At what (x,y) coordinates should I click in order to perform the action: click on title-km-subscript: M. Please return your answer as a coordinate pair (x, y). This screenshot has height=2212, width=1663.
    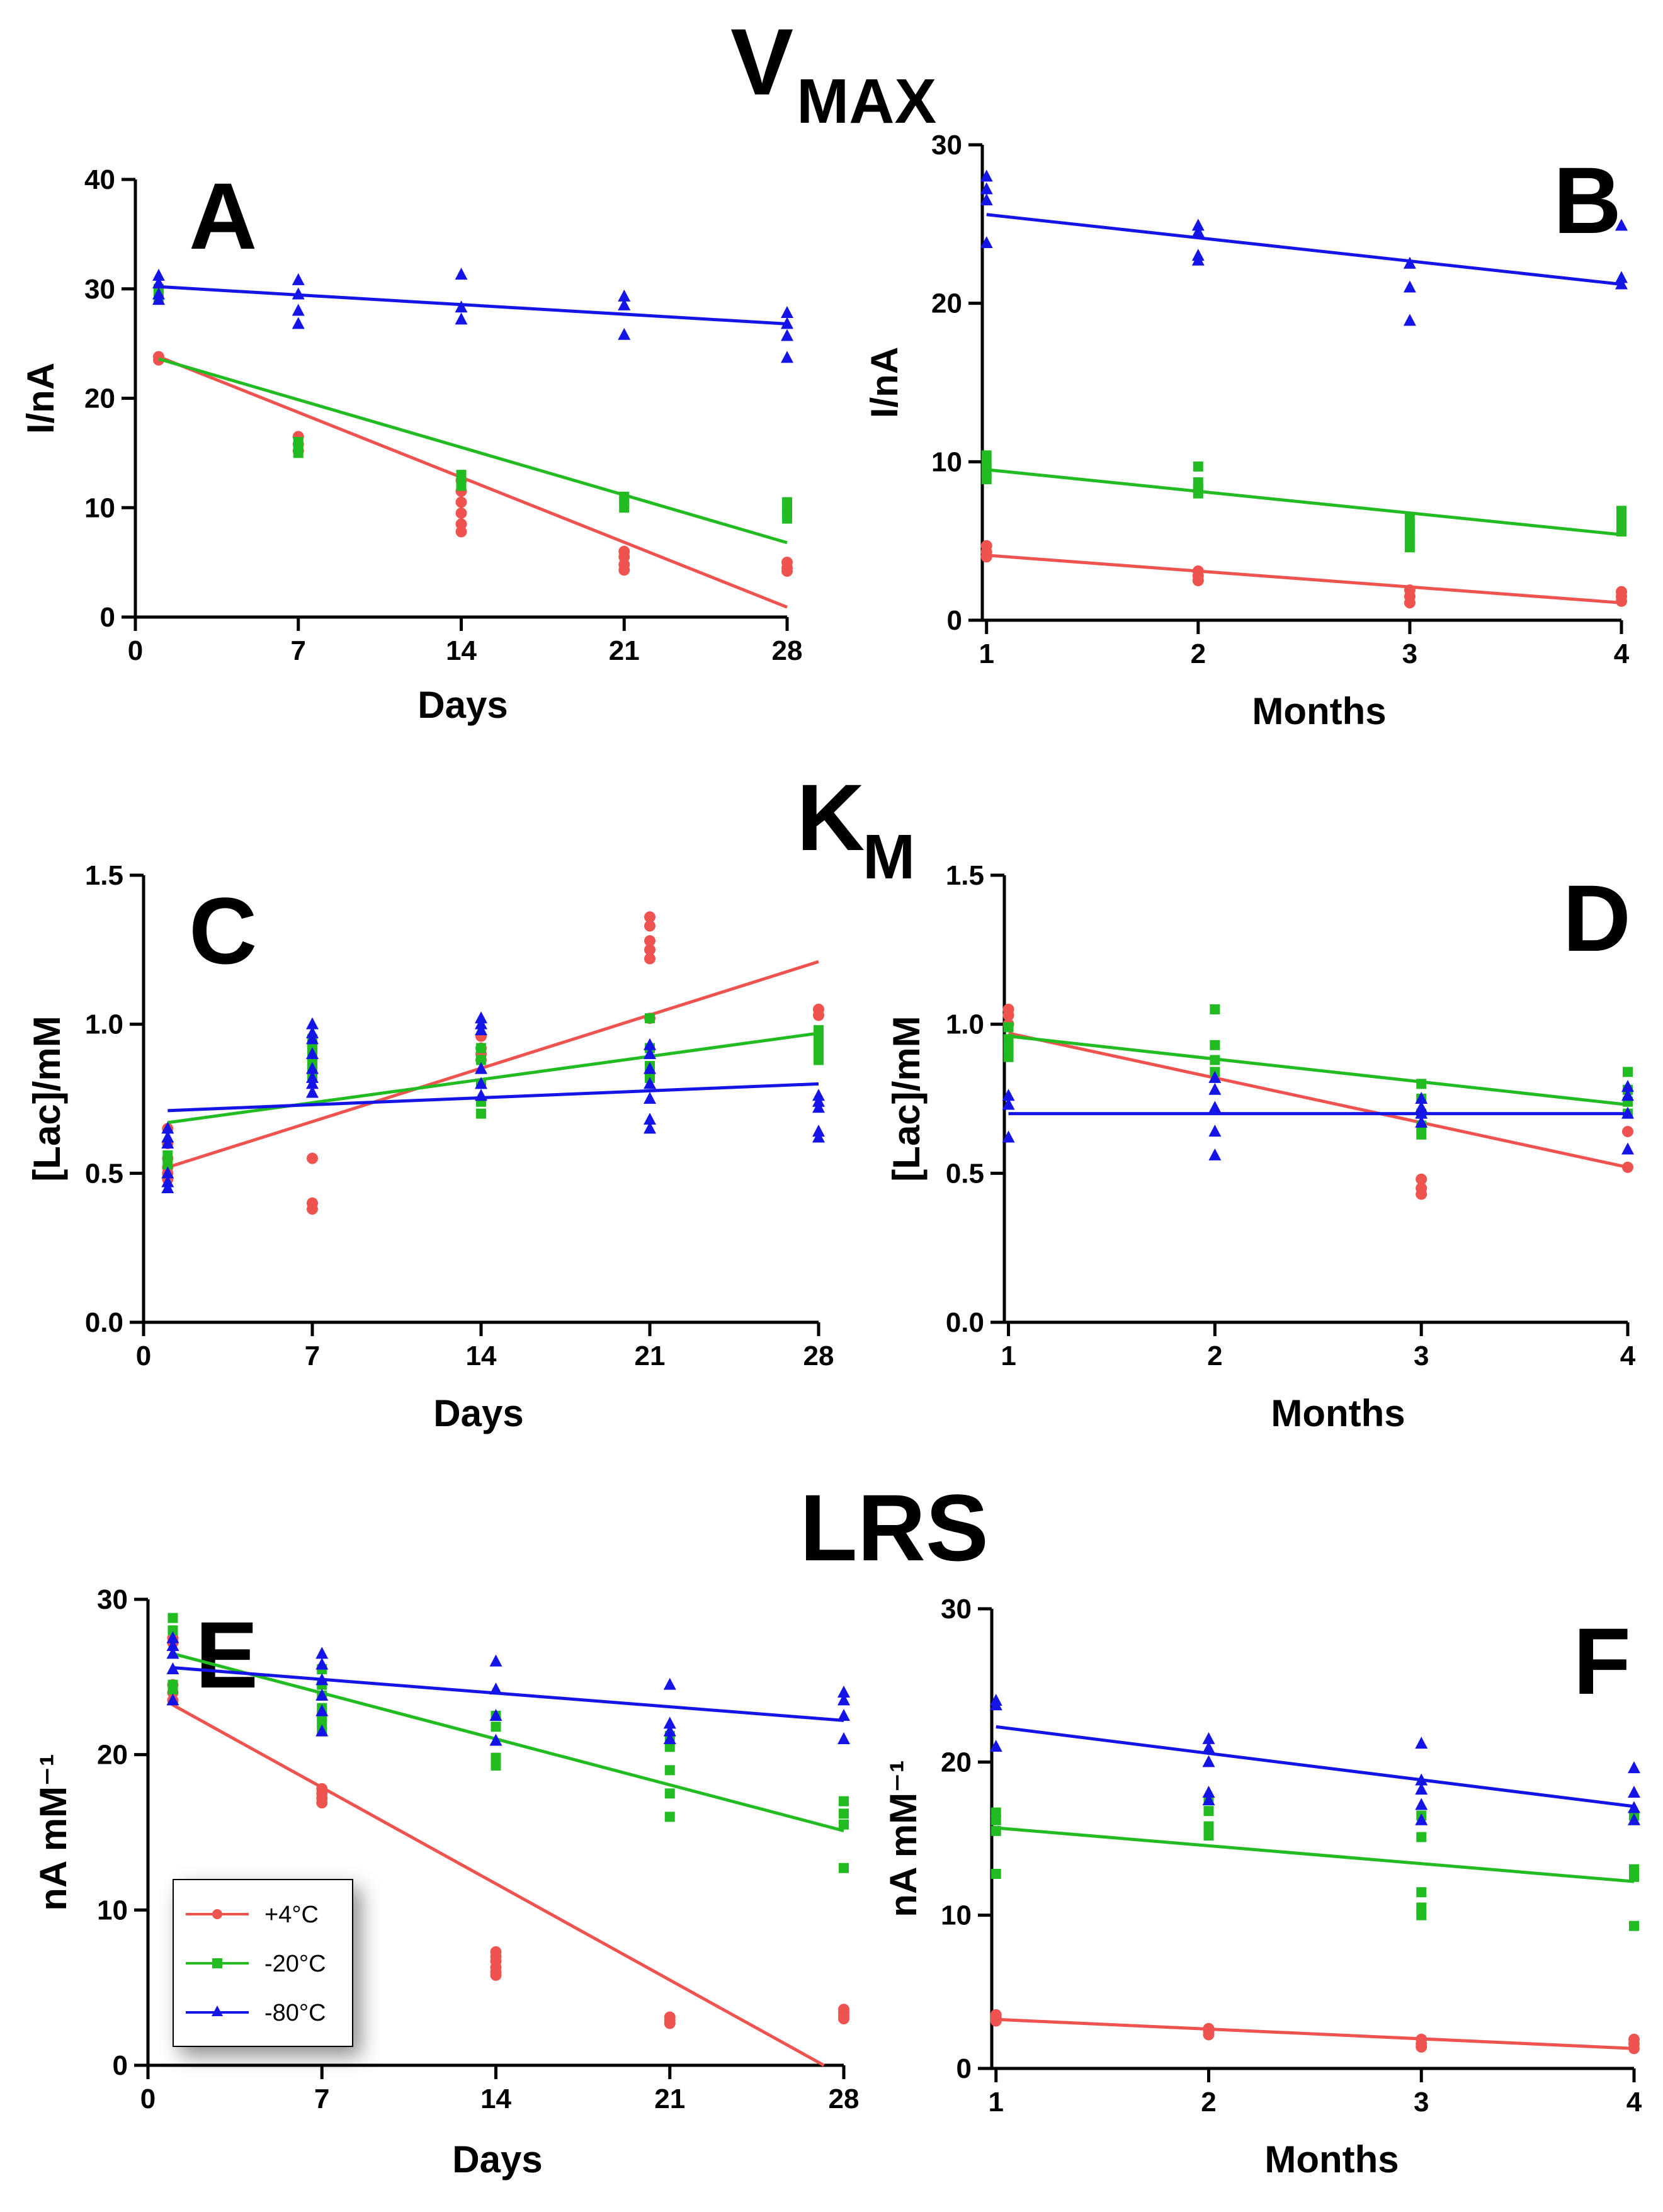
    Looking at the image, I should click on (889, 857).